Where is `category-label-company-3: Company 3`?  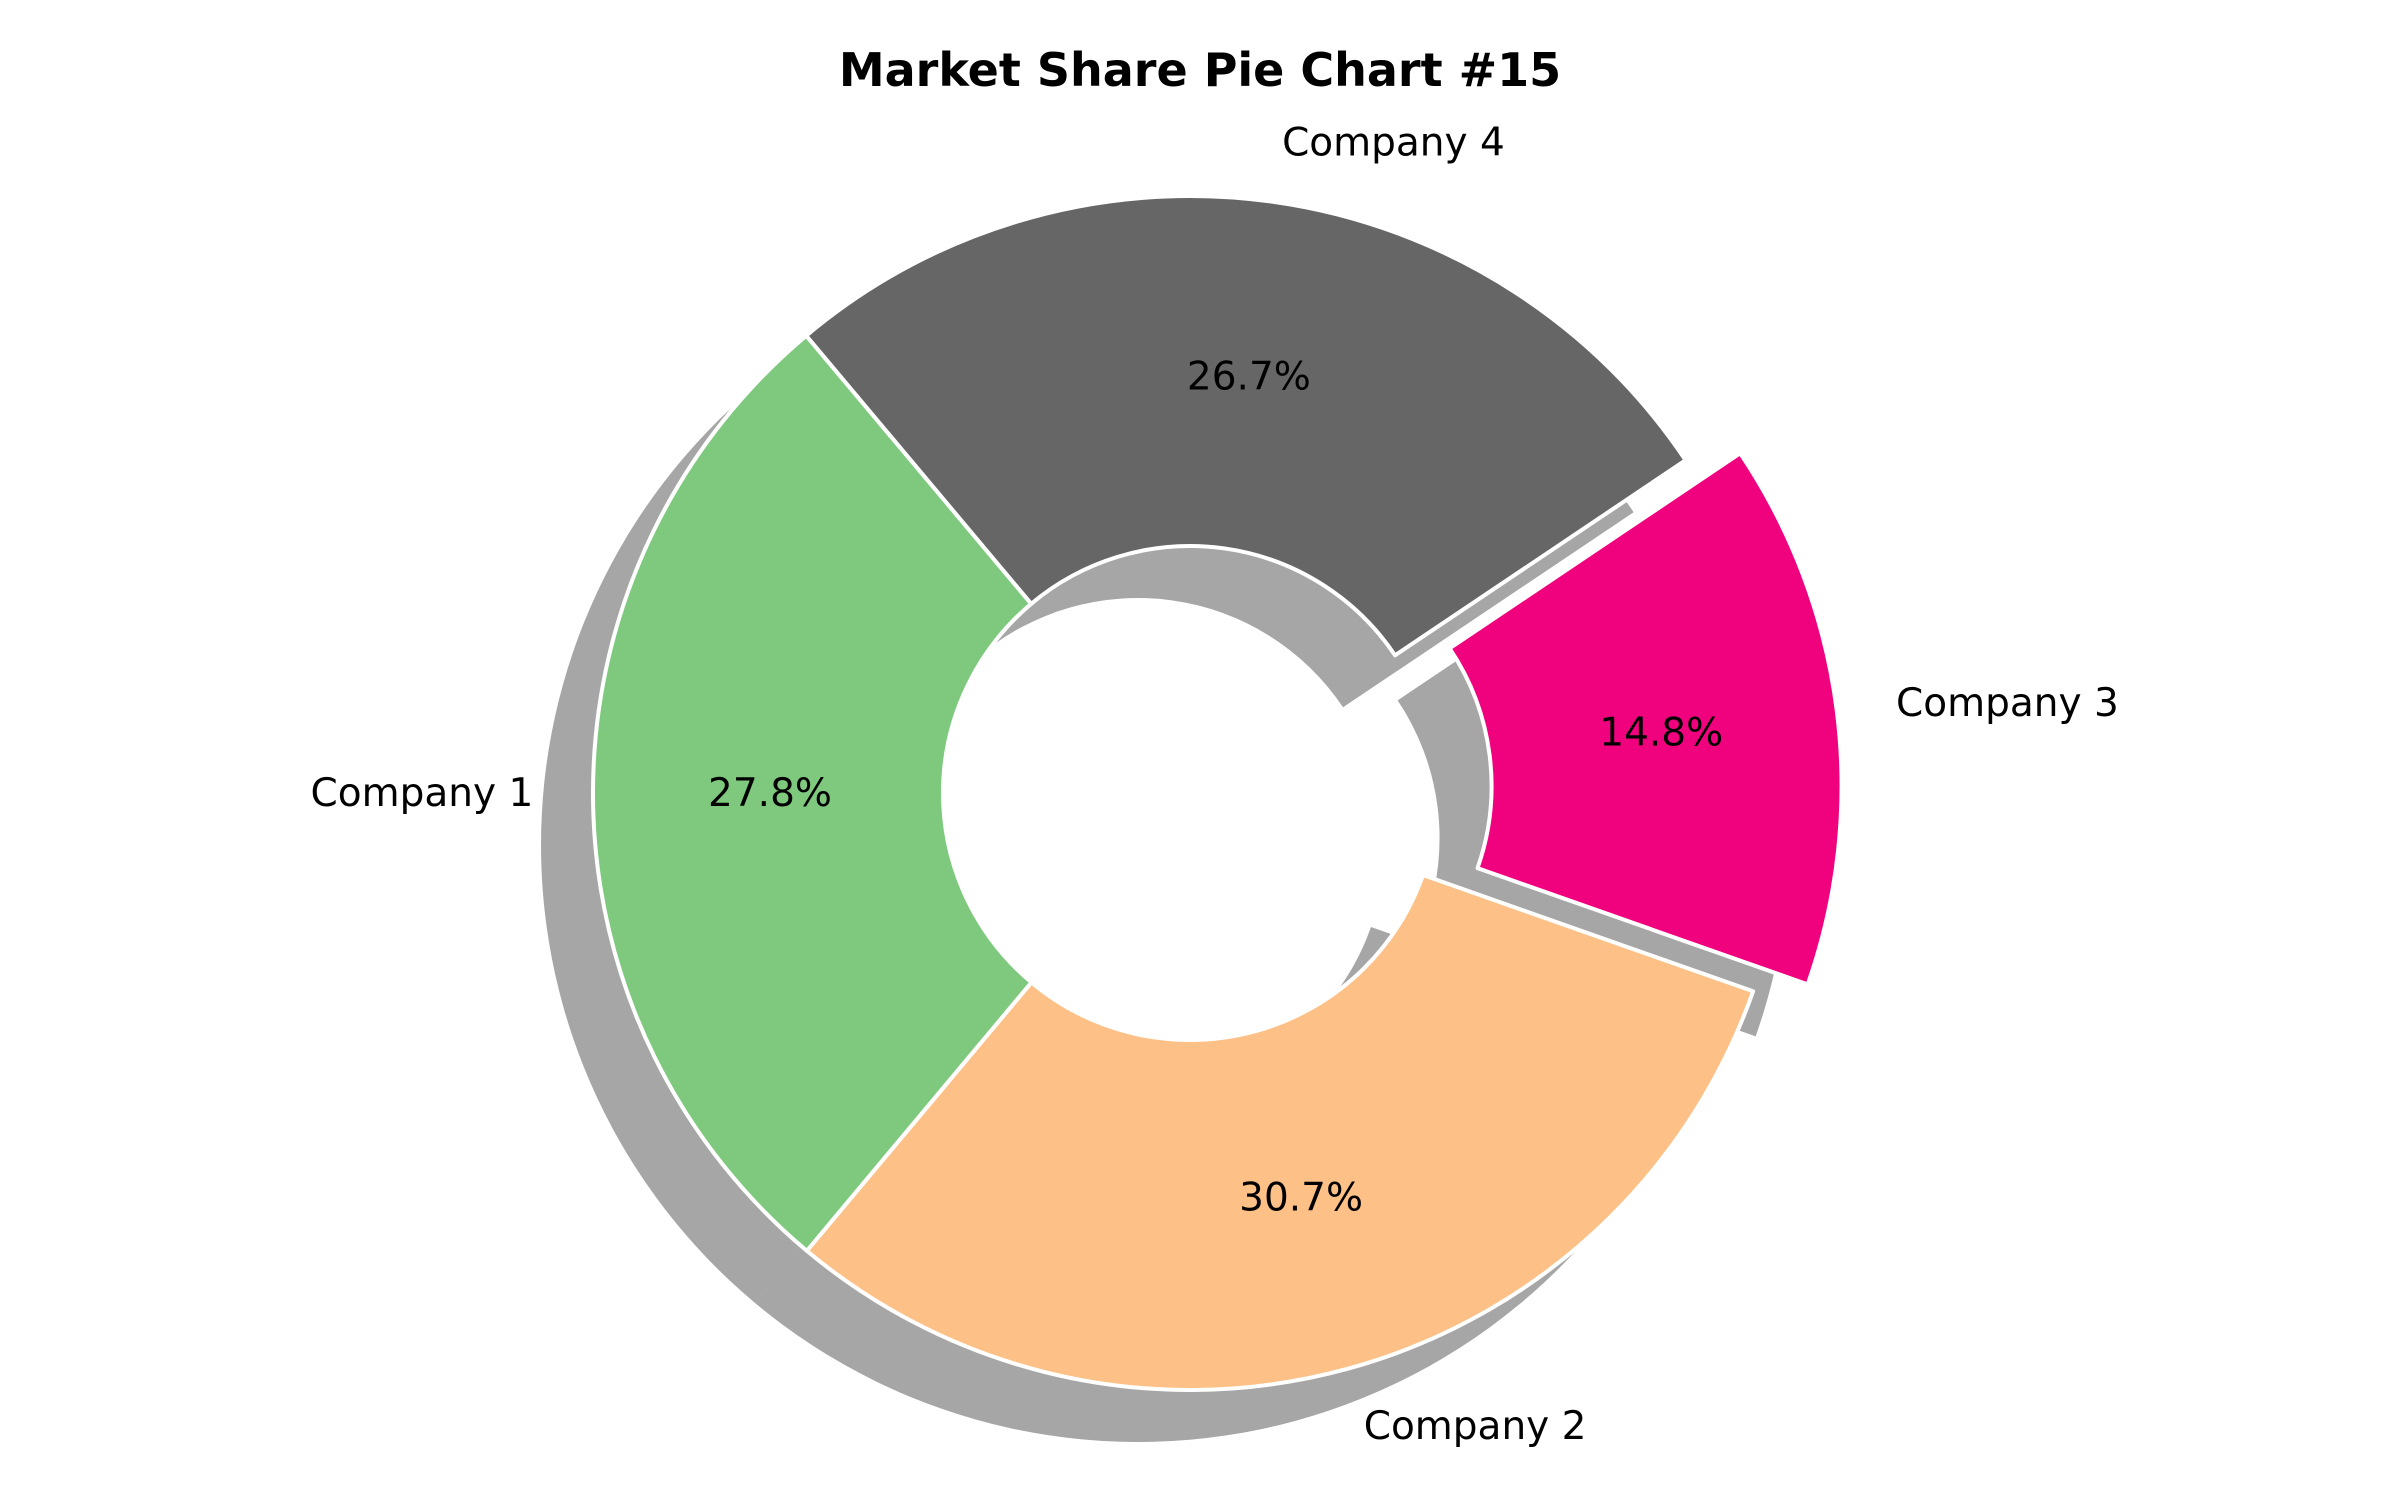 category-label-company-3: Company 3 is located at coordinates (2007, 703).